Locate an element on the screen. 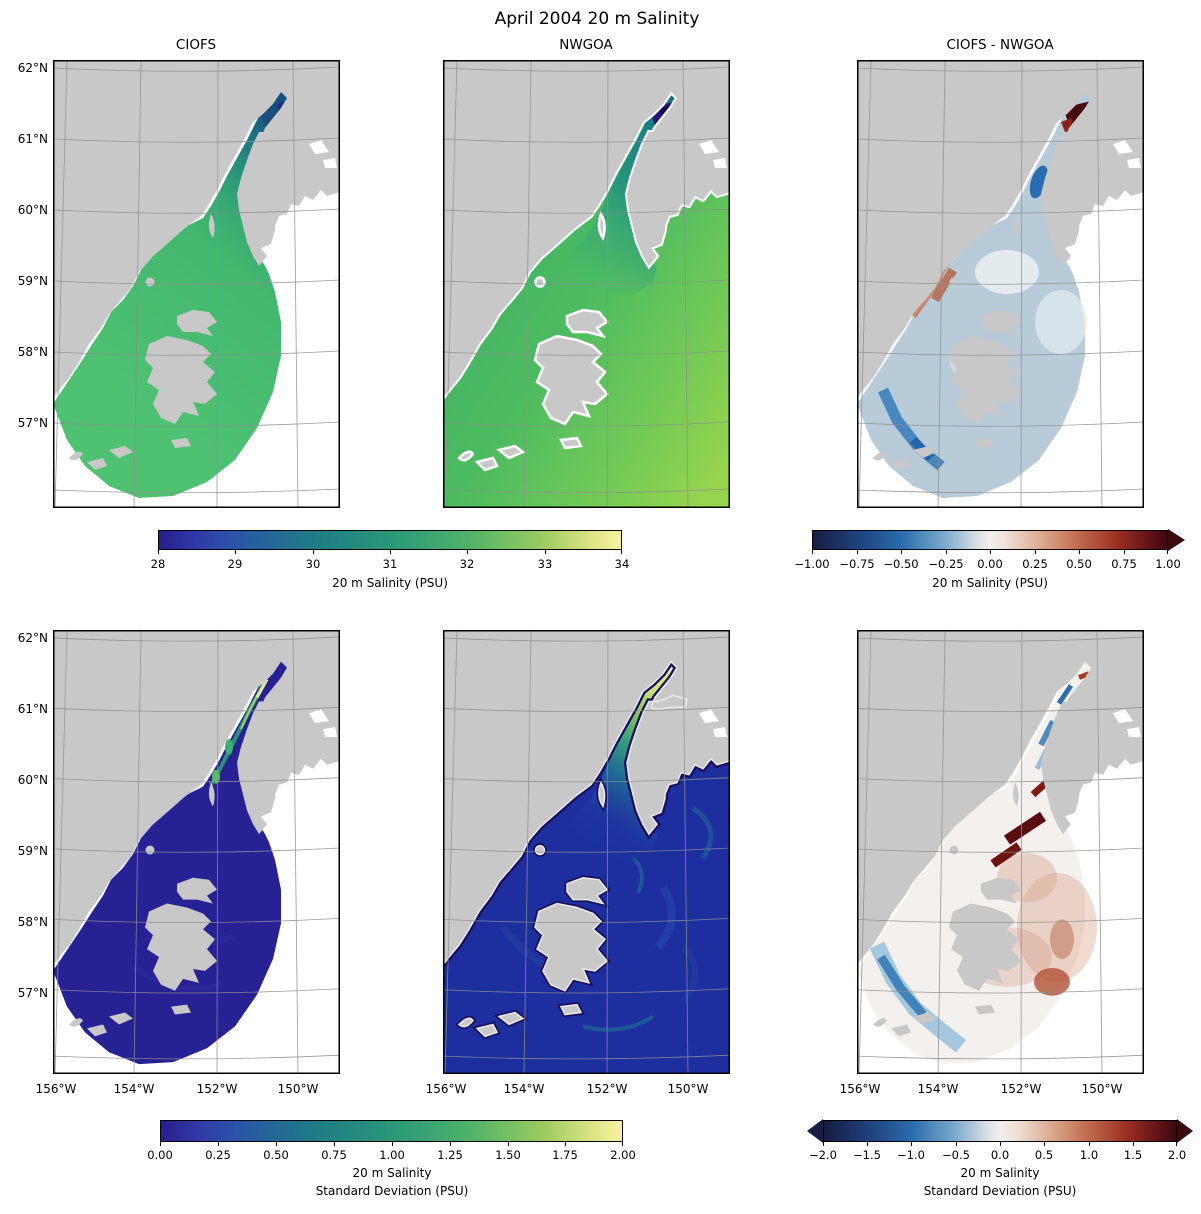 The image size is (1201, 1214). map-ciofs-std is located at coordinates (196, 852).